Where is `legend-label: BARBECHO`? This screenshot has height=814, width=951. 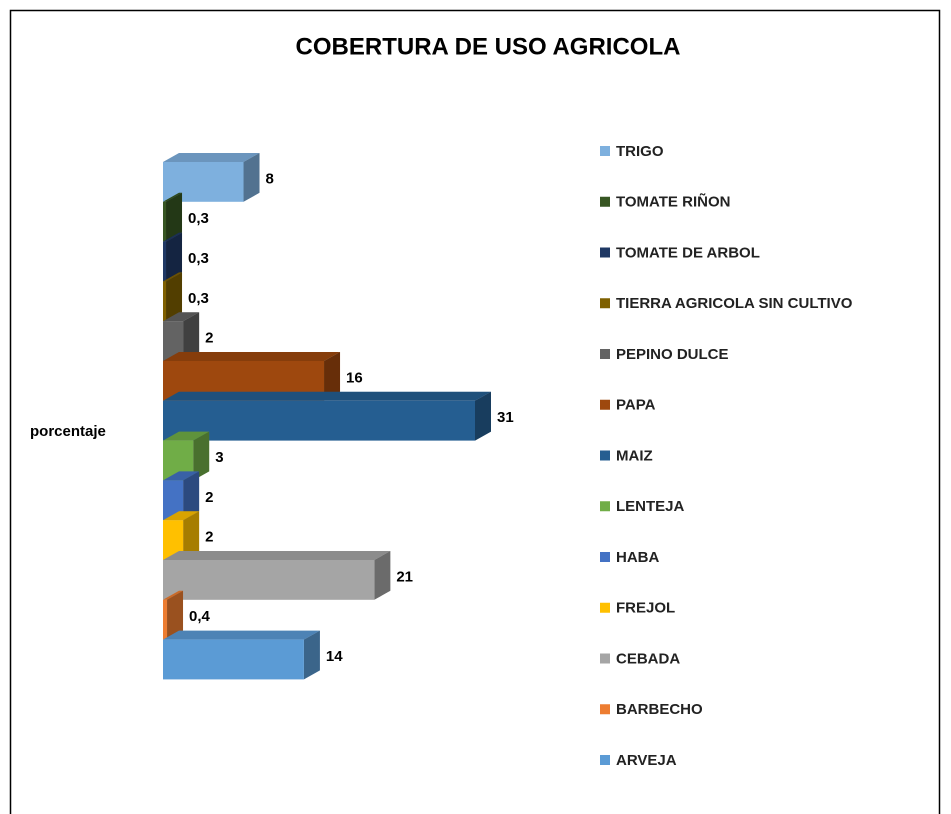
legend-label: BARBECHO is located at coordinates (659, 709).